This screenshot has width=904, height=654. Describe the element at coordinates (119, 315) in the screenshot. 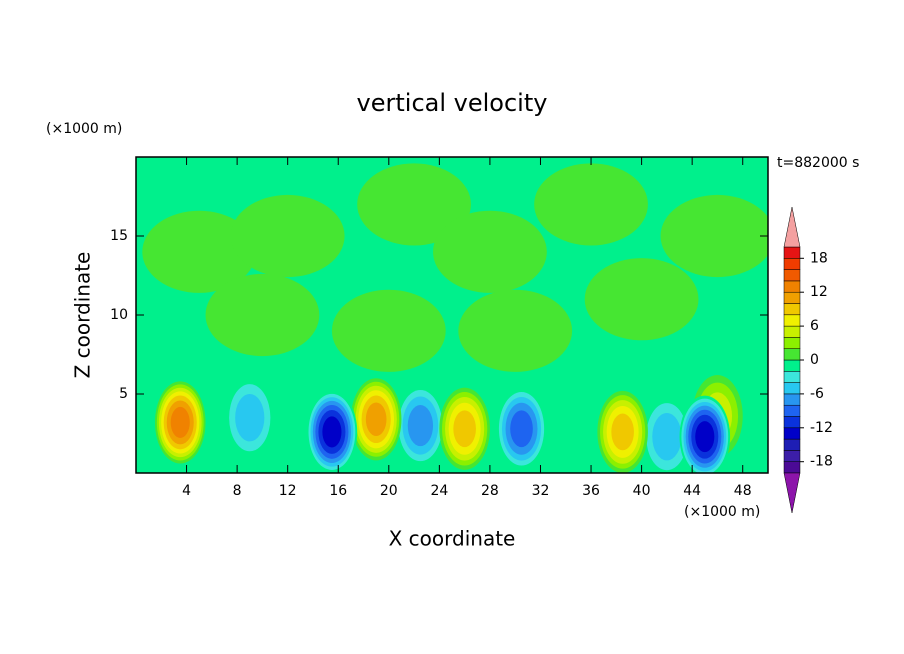

I see `y-tick-label: 10` at that location.